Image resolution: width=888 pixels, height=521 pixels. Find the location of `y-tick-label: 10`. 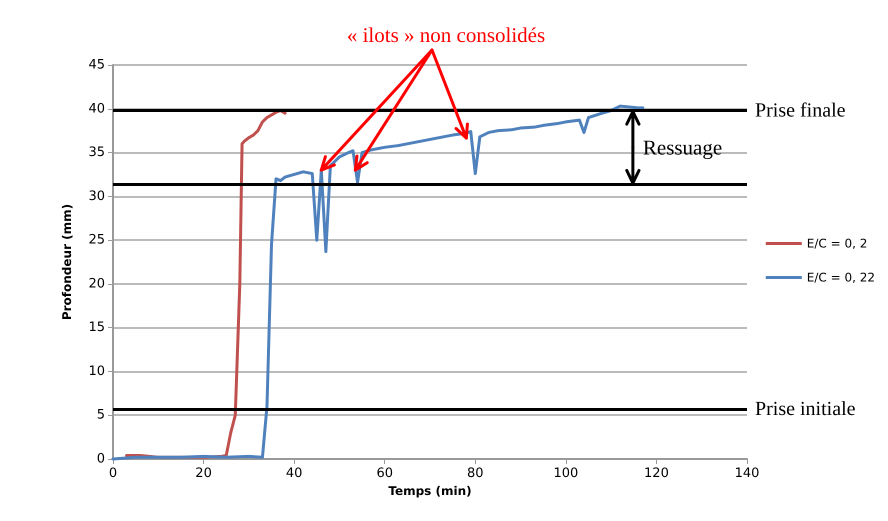

y-tick-label: 10 is located at coordinates (96, 371).